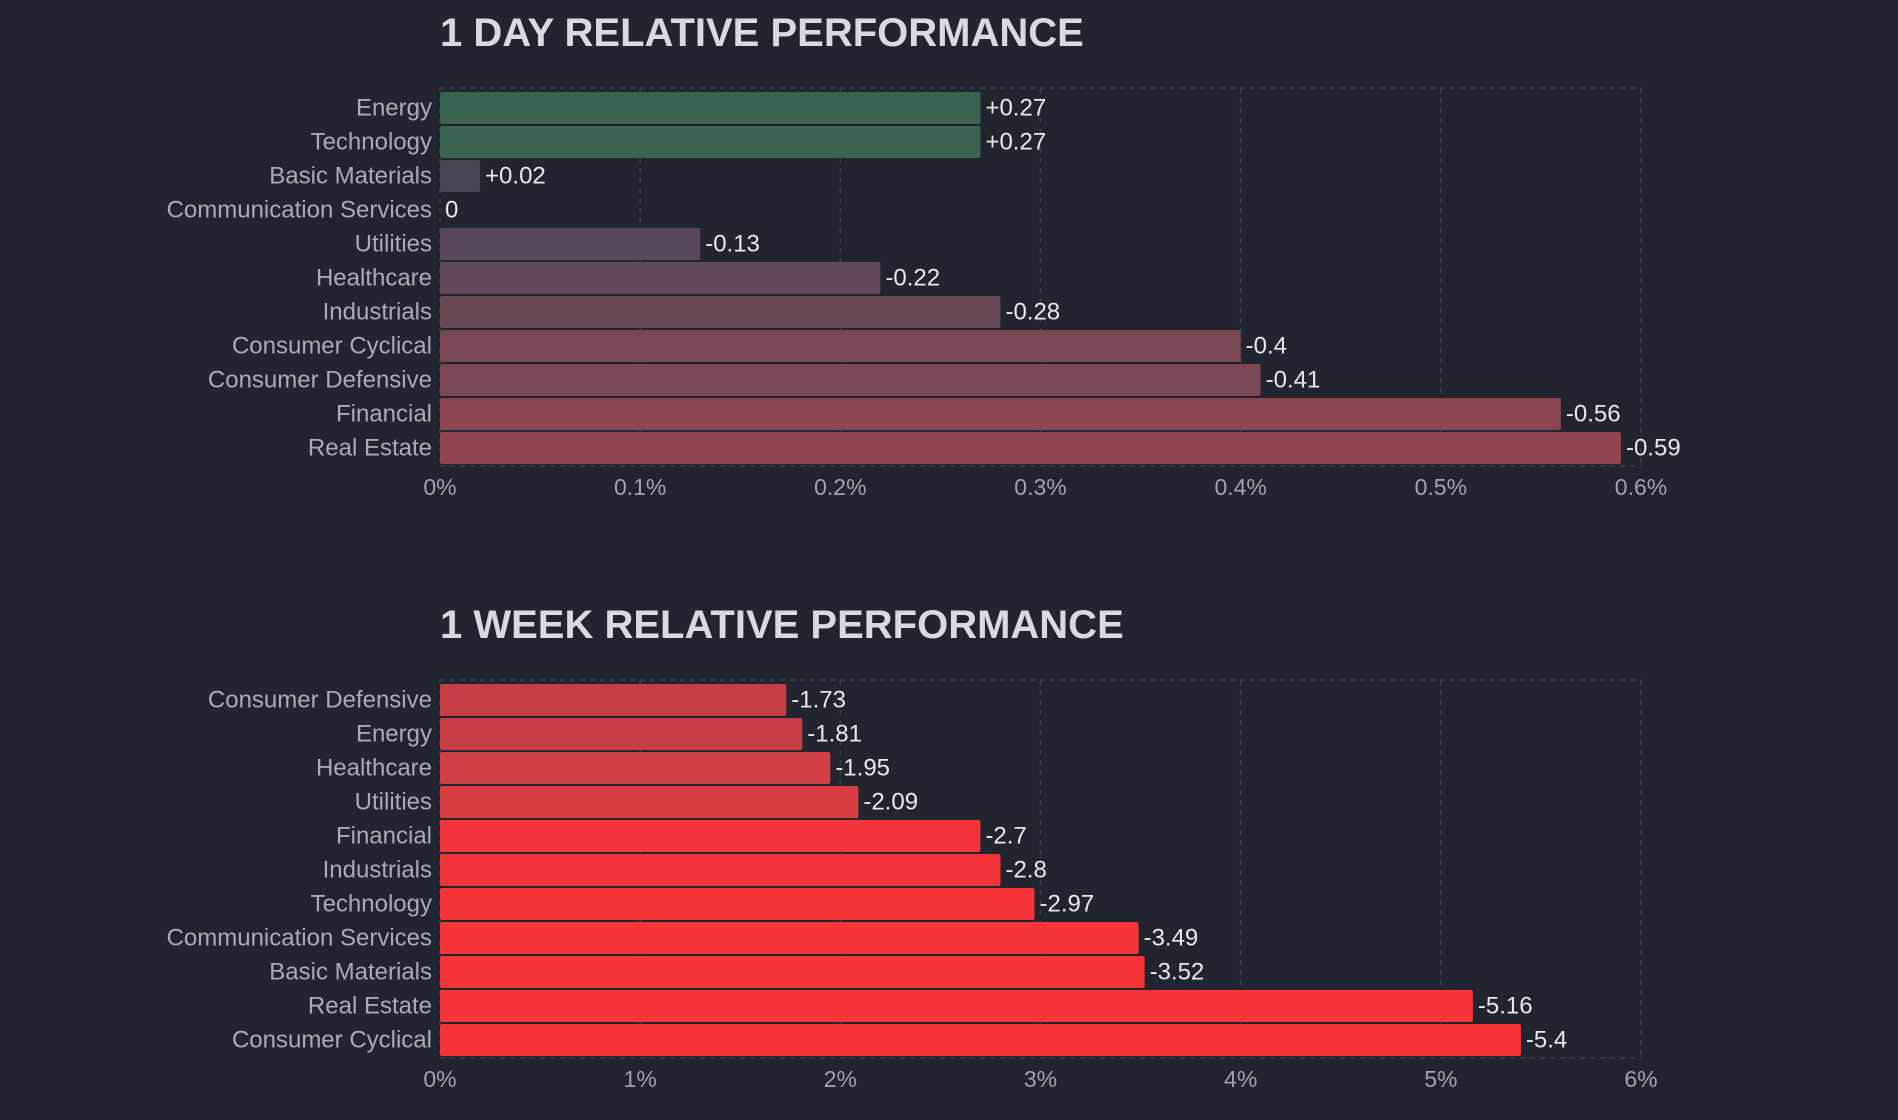 The height and width of the screenshot is (1120, 1898). Describe the element at coordinates (1240, 487) in the screenshot. I see `x-tick-label: 0.4%` at that location.